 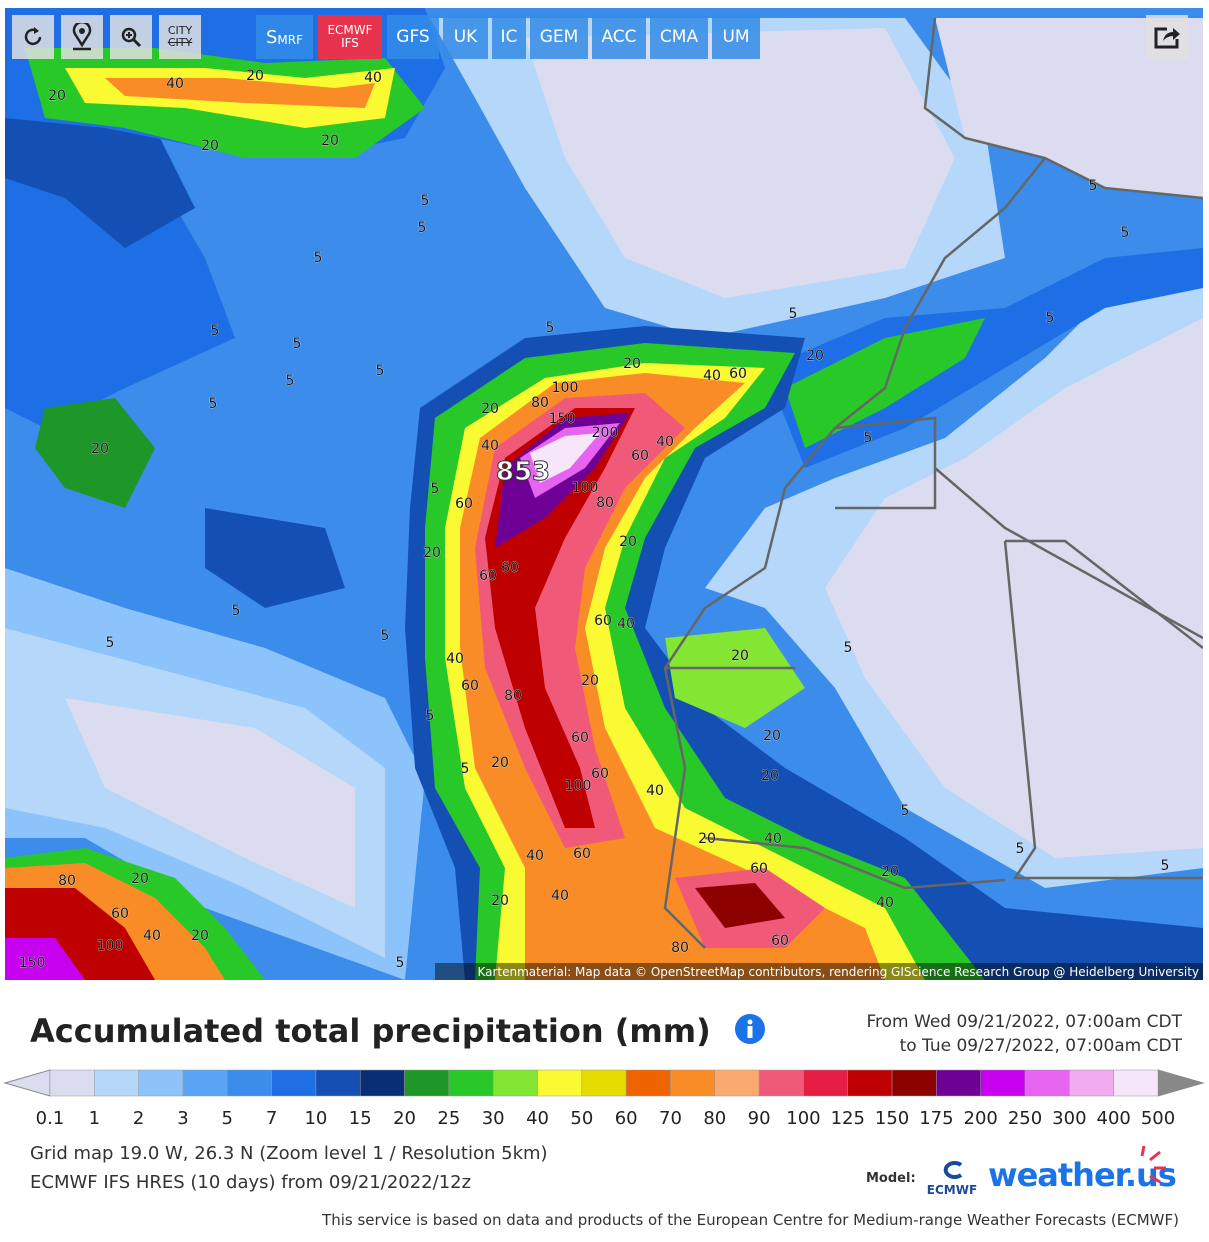 What do you see at coordinates (1082, 1175) in the screenshot?
I see `site-logo: weather.us` at bounding box center [1082, 1175].